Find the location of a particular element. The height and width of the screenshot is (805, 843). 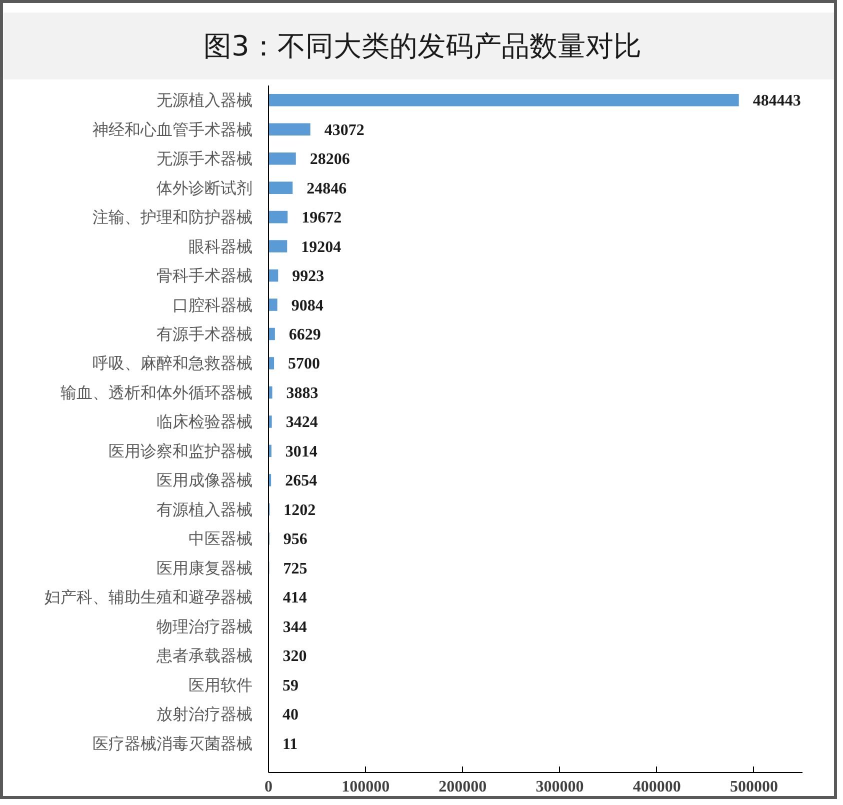

y-tick-label: 医用诊察和监护器械 is located at coordinates (180, 450).